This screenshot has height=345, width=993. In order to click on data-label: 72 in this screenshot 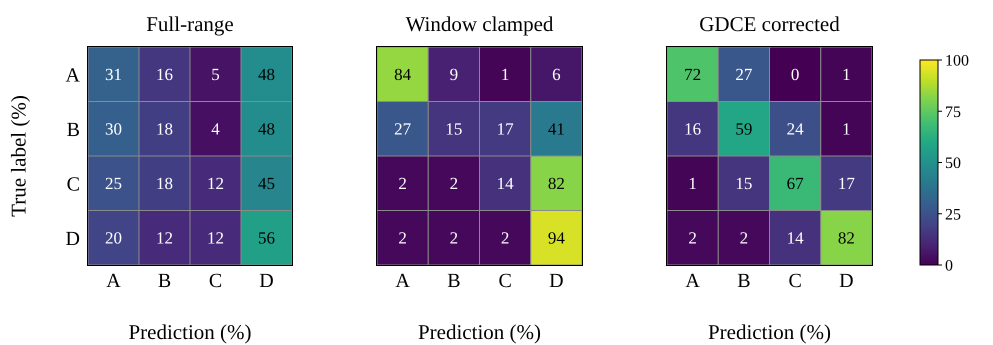, I will do `click(693, 74)`.